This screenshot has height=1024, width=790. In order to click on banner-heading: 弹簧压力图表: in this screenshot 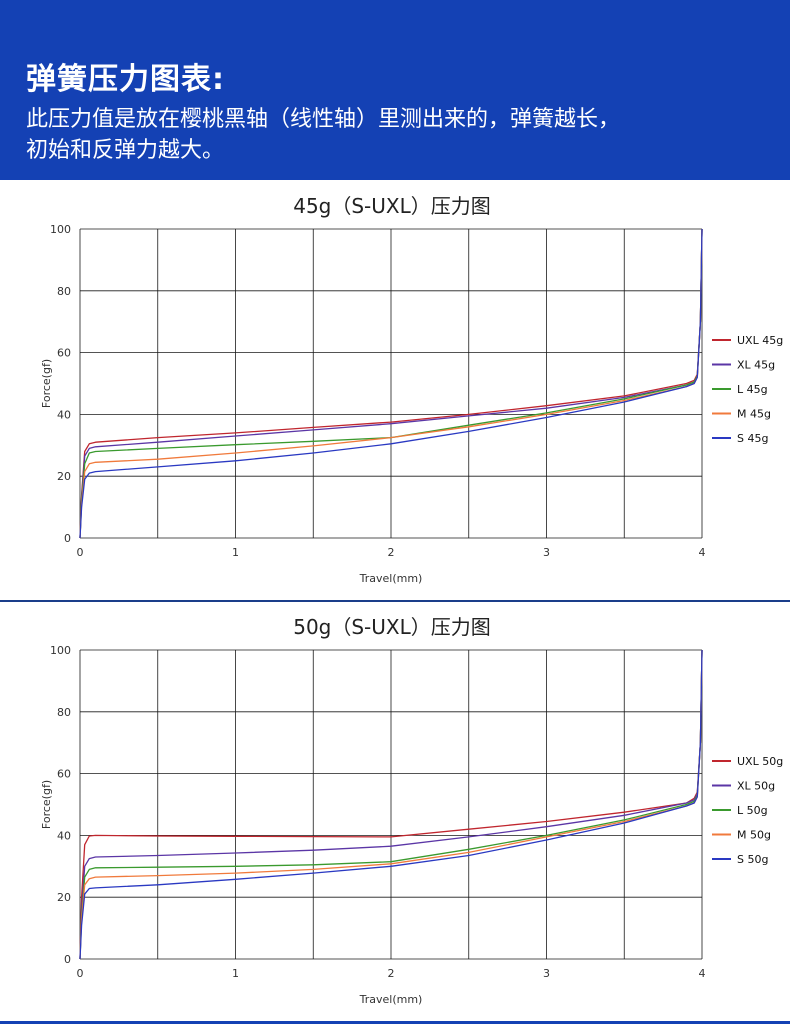, I will do `click(125, 79)`.